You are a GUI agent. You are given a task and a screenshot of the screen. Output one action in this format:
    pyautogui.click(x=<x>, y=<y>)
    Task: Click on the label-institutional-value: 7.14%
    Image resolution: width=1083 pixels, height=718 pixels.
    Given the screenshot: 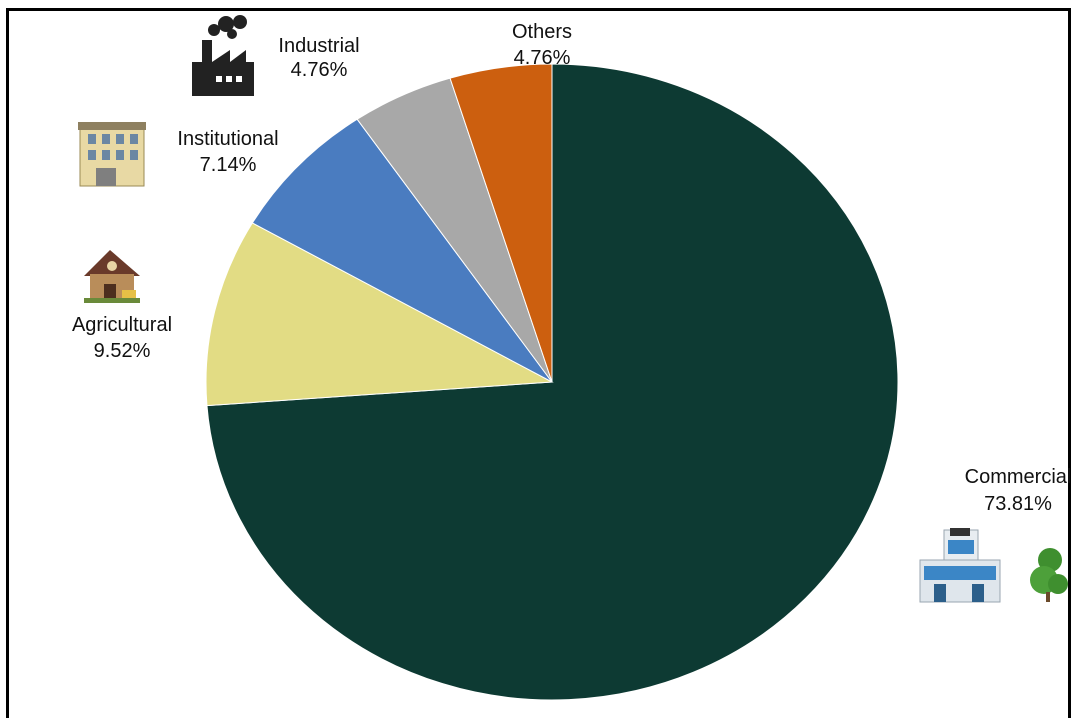 What is the action you would take?
    pyautogui.click(x=228, y=165)
    